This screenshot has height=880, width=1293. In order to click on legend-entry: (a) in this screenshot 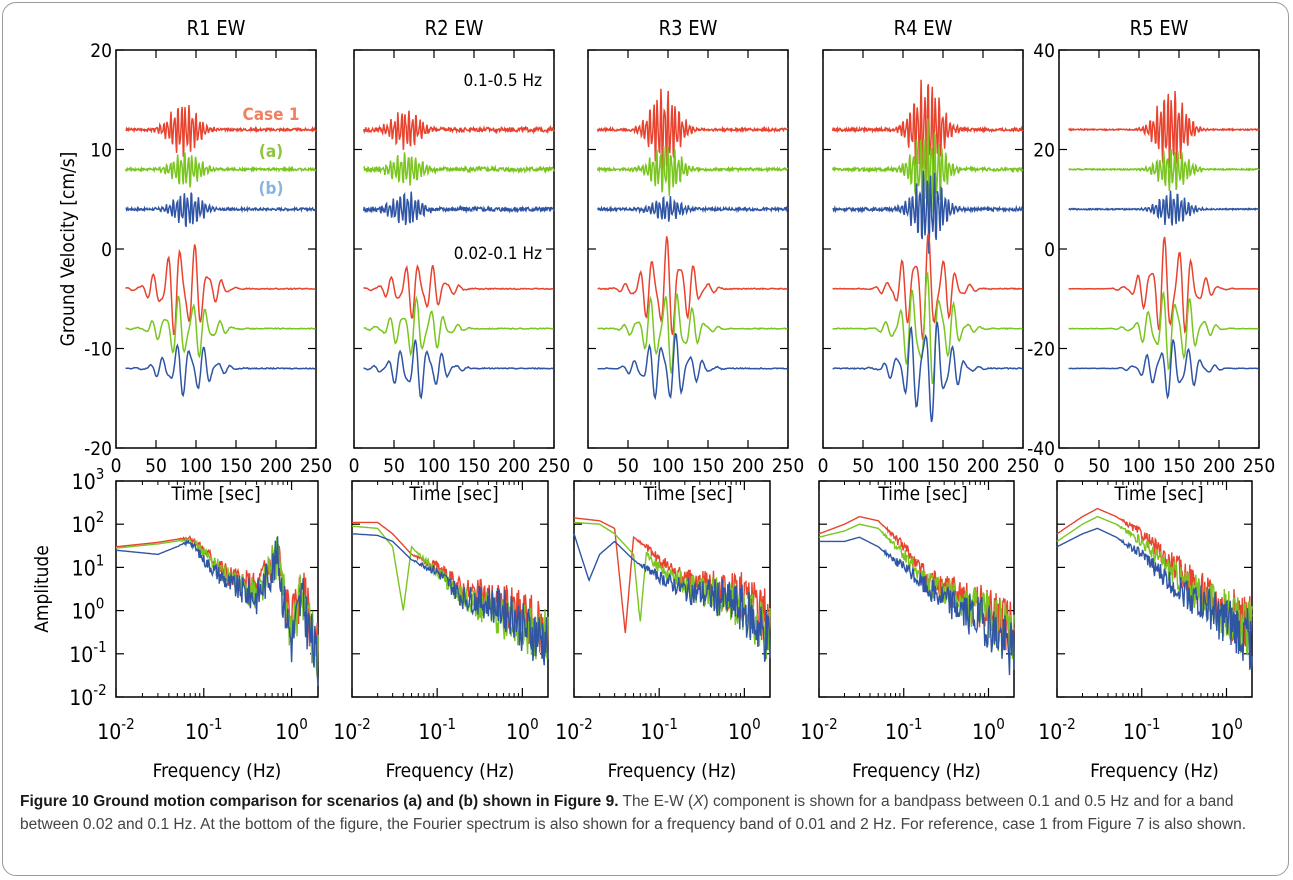, I will do `click(271, 152)`.